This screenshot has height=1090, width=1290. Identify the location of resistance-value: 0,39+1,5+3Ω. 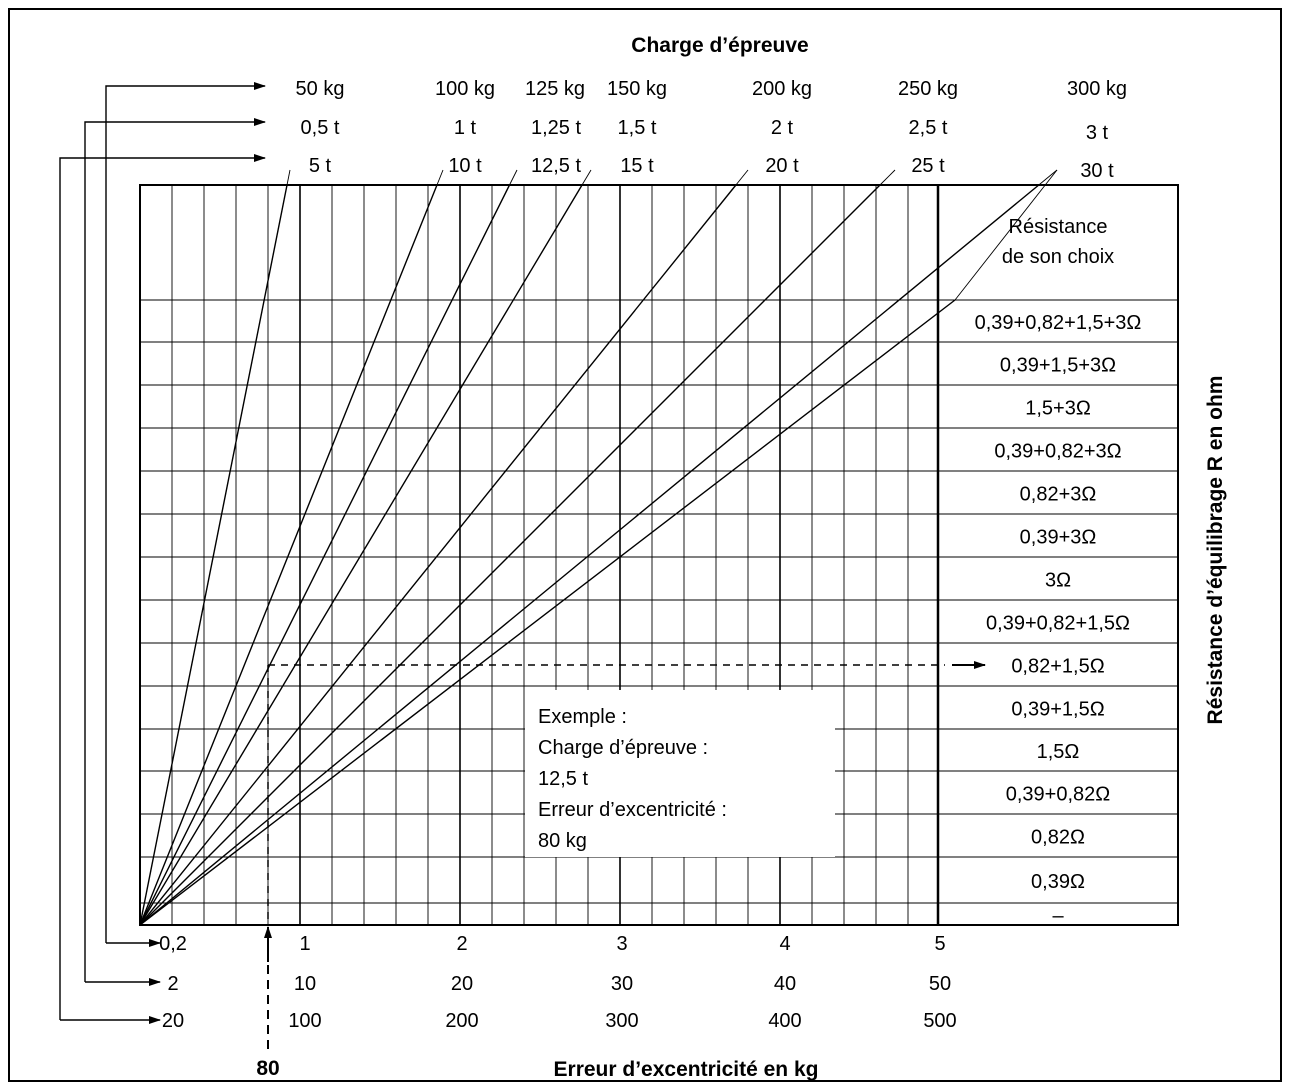
(1058, 366).